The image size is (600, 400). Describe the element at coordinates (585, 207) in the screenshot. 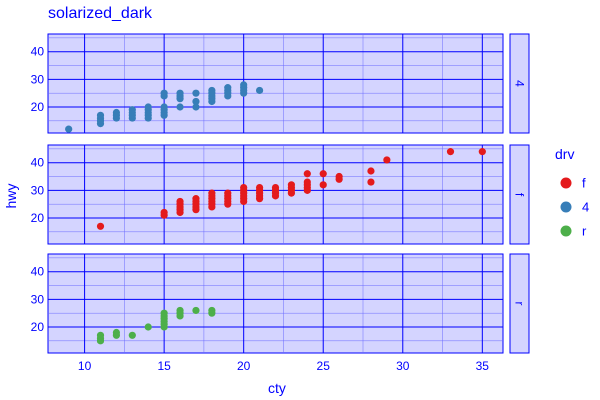

I see `legend-label-4: 4` at that location.